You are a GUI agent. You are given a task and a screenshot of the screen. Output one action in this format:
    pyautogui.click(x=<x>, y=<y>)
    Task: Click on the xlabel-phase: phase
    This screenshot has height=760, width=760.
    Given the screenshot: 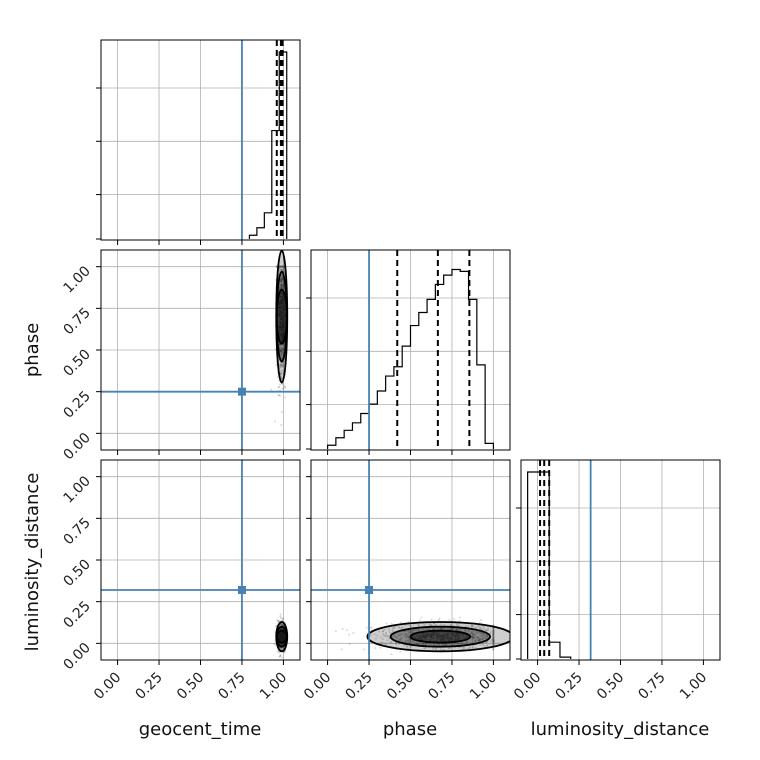 What is the action you would take?
    pyautogui.click(x=410, y=729)
    